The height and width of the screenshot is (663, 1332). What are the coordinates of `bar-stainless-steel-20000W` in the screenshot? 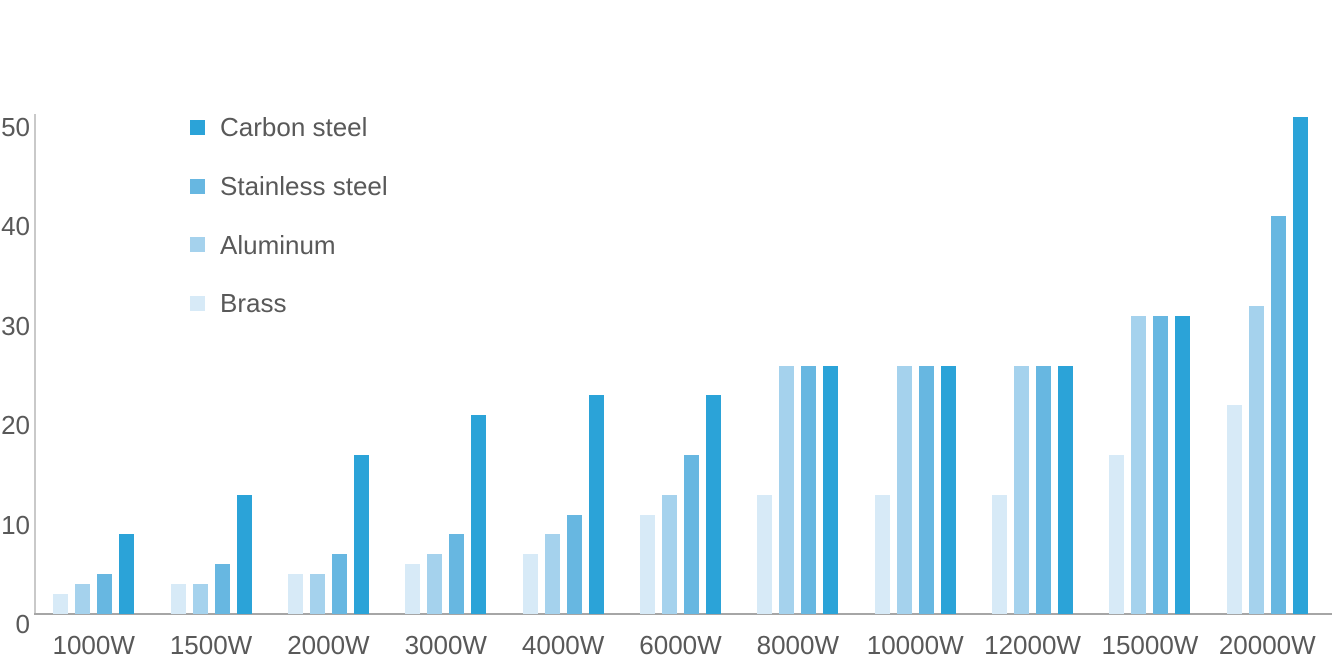 It's located at (1278, 415).